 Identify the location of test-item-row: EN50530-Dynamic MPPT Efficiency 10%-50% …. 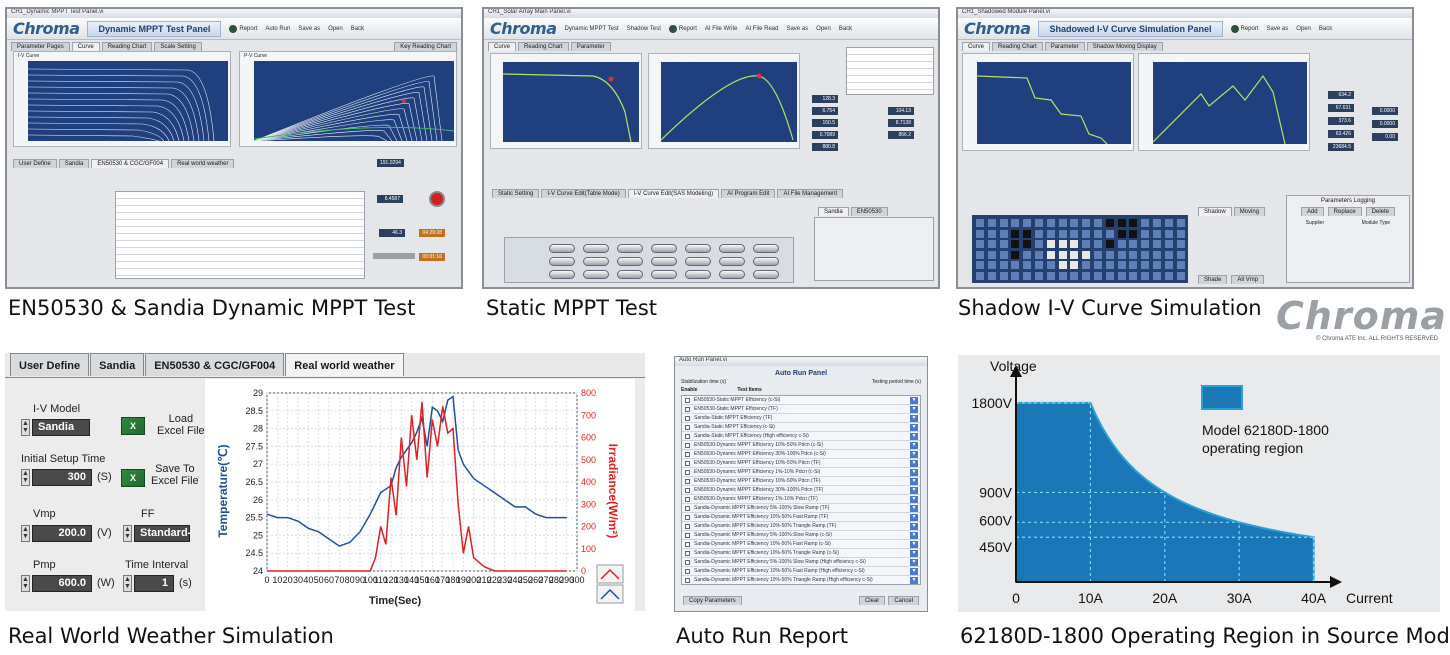
(801, 481).